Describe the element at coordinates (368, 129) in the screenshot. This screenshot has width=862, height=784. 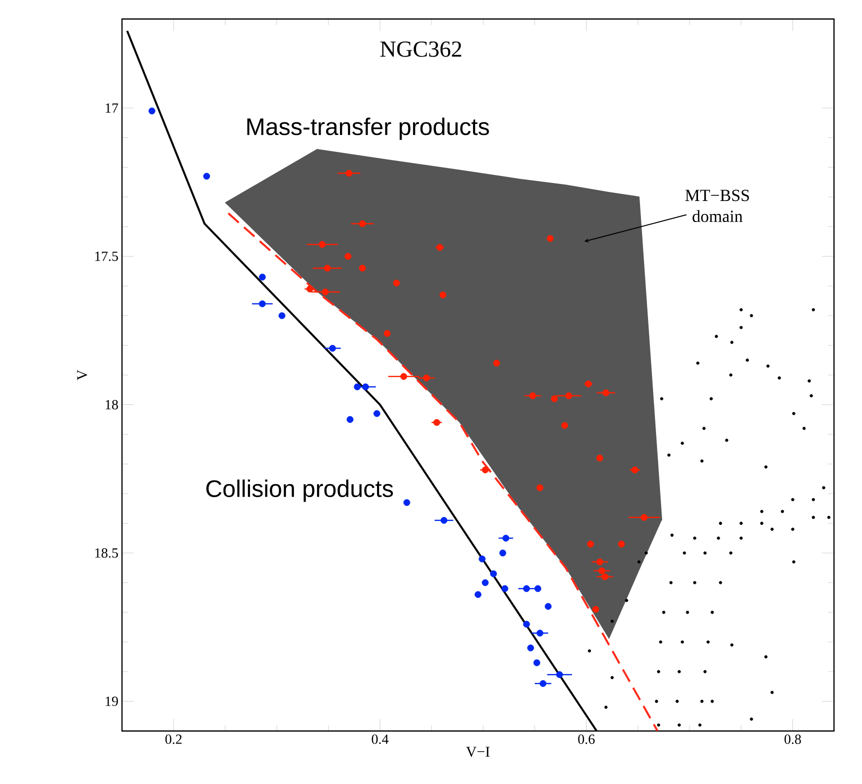
I see `annotation: Mass-transfer products` at that location.